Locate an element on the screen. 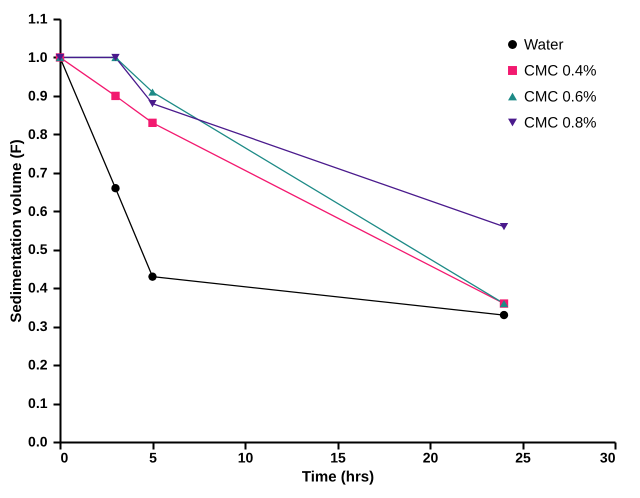  x-tick-label: 25 is located at coordinates (523, 458).